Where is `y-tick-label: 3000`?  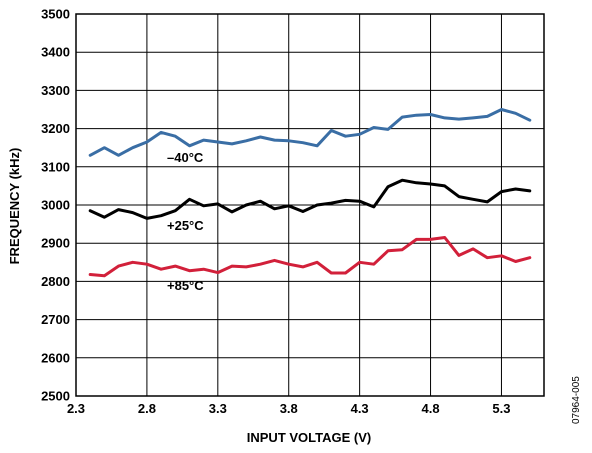
y-tick-label: 3000 is located at coordinates (55, 205).